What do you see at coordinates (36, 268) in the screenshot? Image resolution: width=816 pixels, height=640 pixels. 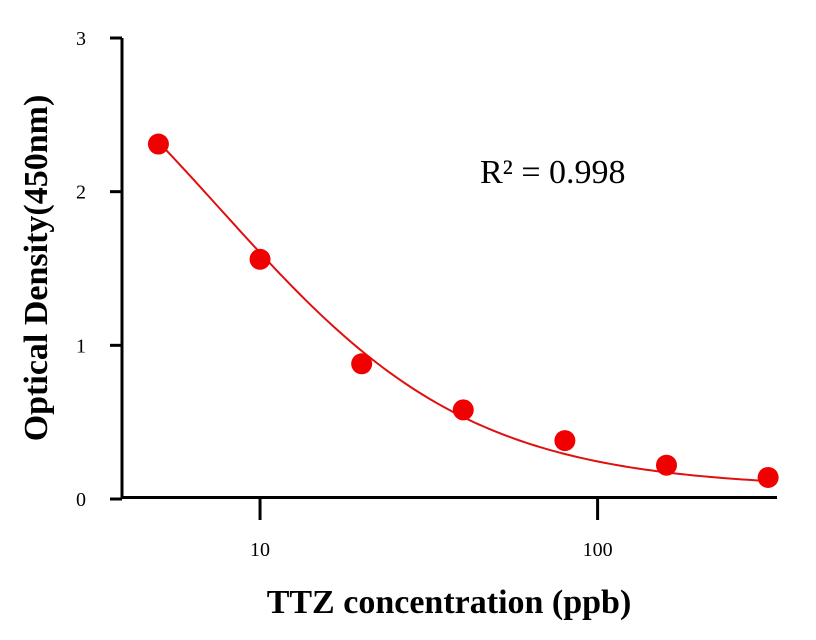 I see `y-axis-title: Optical Density(450nm)` at bounding box center [36, 268].